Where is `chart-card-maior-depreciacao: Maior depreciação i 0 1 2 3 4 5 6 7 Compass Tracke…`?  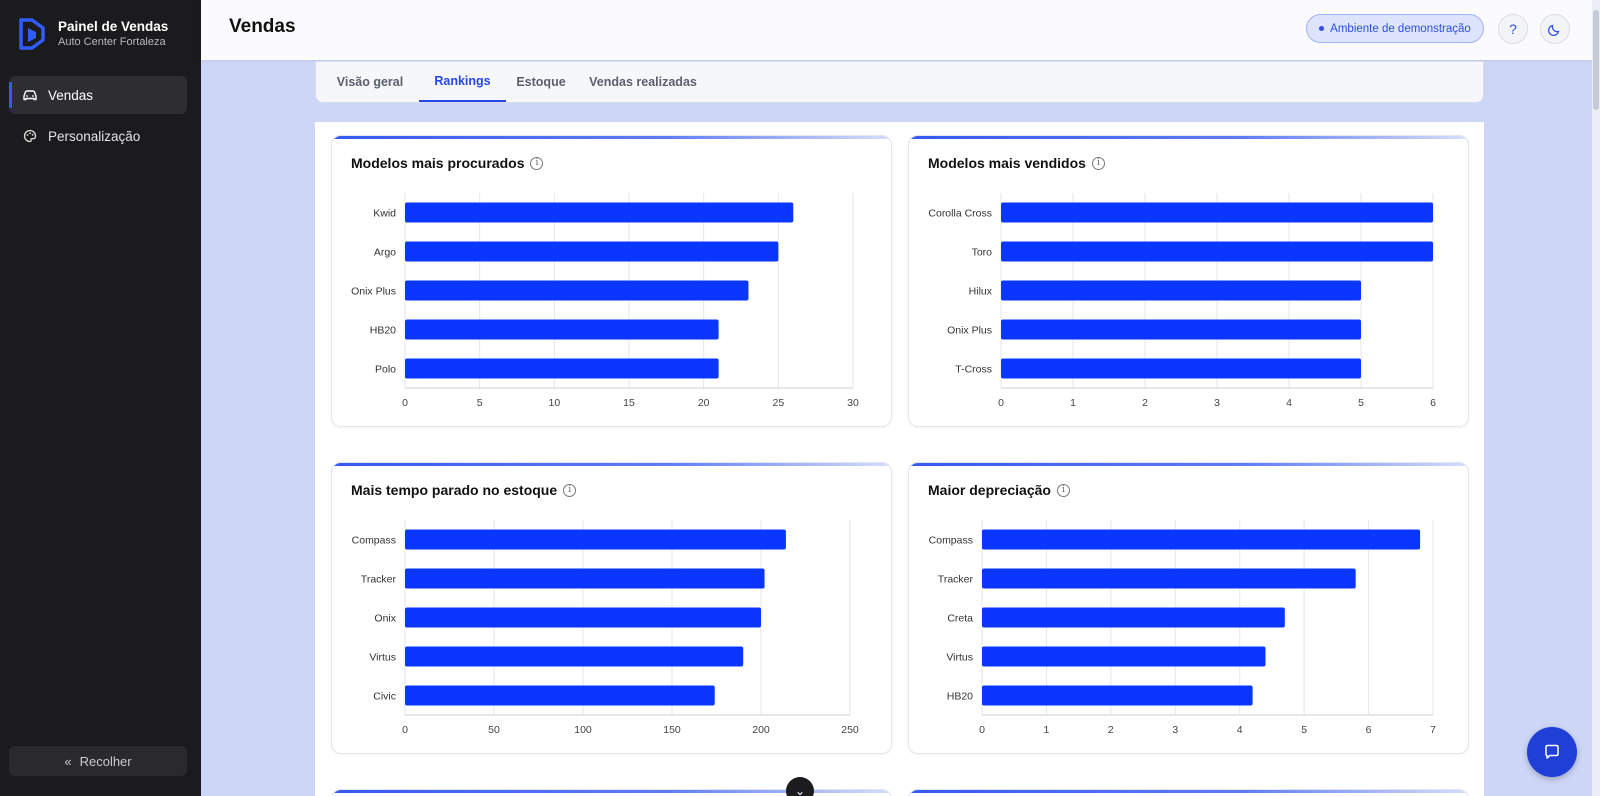
chart-card-maior-depreciacao: Maior depreciação i 0 1 2 3 4 5 6 7 Compass Tracke… is located at coordinates (1188, 608).